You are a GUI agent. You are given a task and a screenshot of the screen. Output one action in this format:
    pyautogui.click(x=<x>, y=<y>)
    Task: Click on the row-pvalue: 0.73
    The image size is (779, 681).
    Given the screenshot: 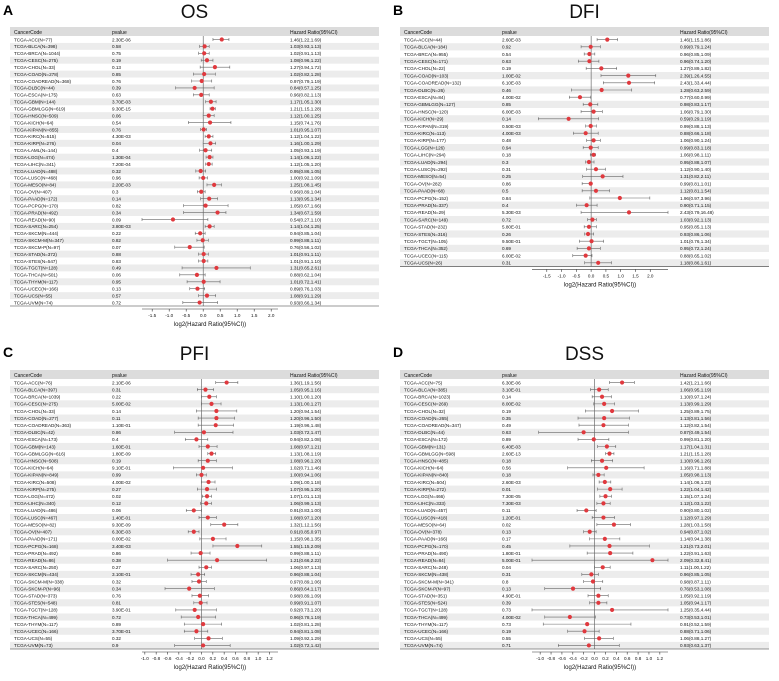 What is the action you would take?
    pyautogui.click(x=506, y=624)
    